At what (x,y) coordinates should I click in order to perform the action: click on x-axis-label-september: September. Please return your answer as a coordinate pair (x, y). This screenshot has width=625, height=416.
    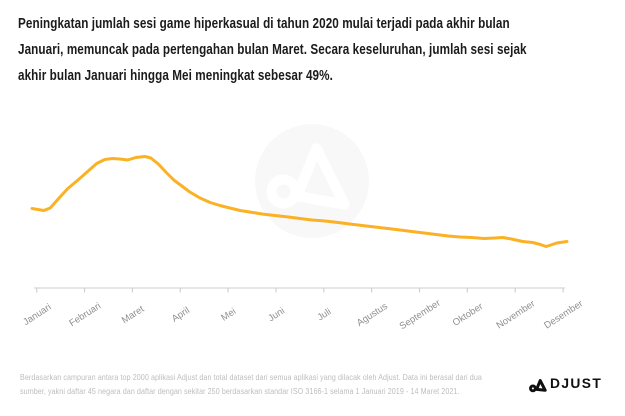
    Looking at the image, I should click on (420, 315).